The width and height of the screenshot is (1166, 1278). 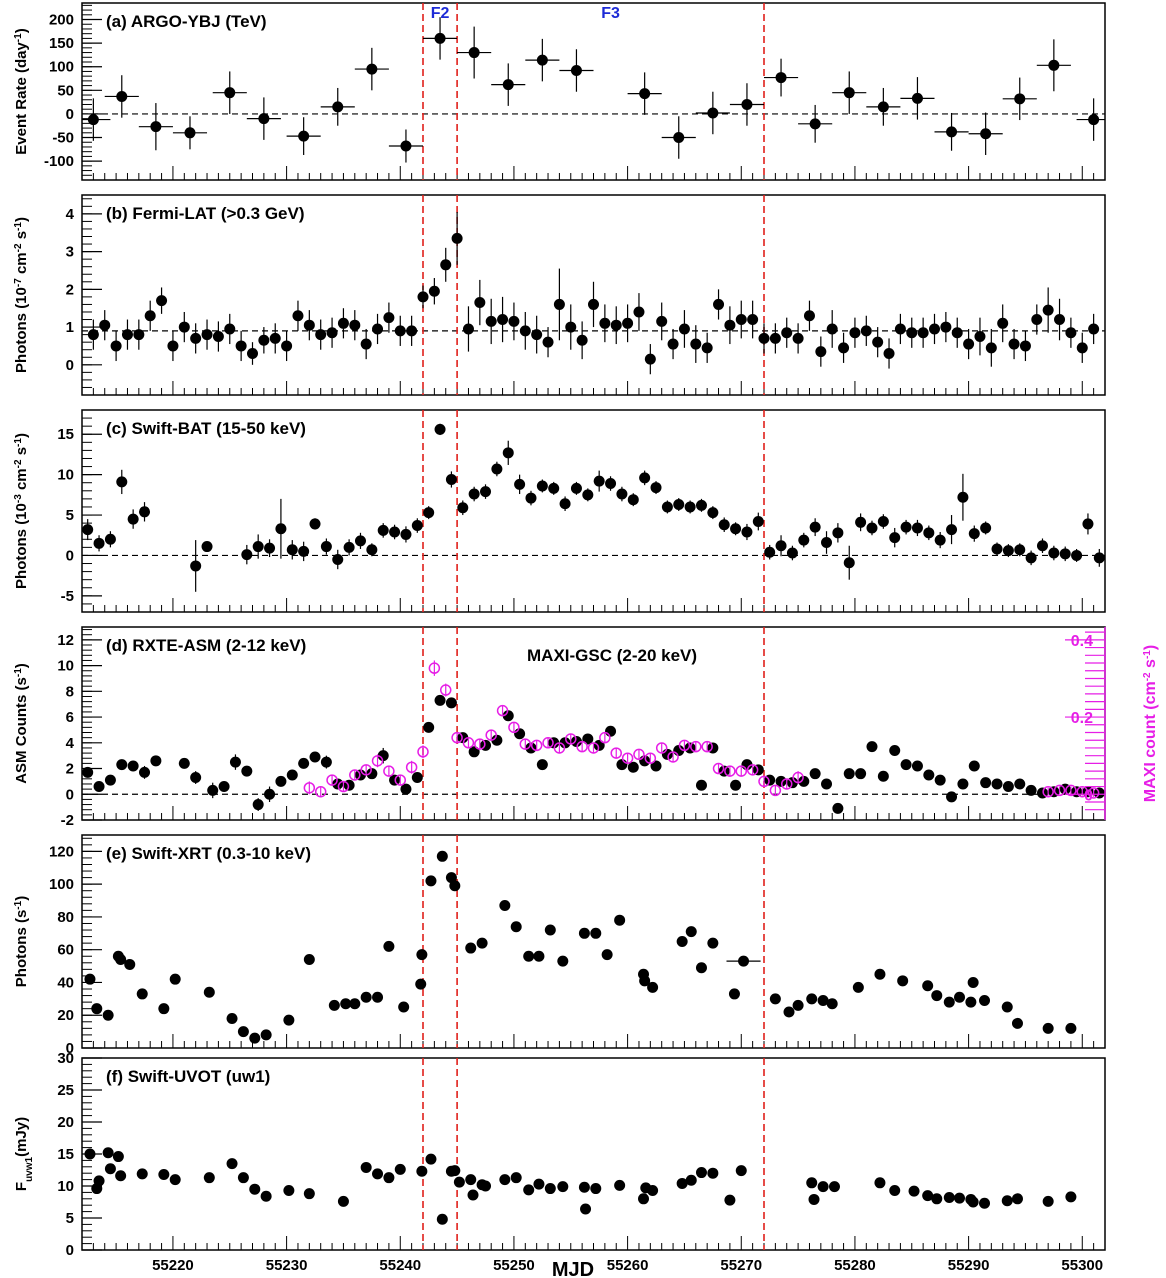 I want to click on y-tick-label: 80, so click(x=65, y=917).